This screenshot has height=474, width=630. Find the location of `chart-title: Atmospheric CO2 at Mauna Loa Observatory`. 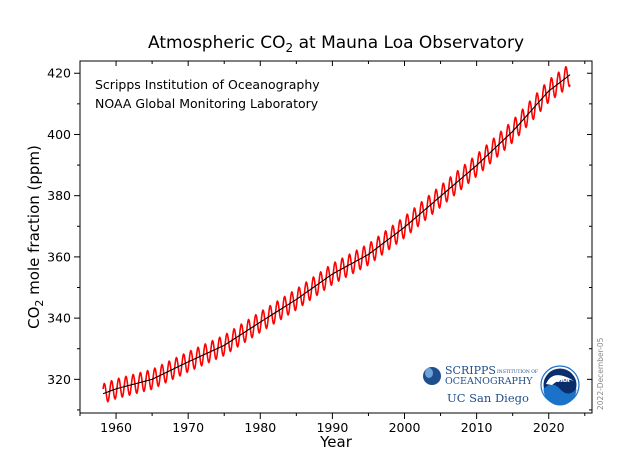

chart-title: Atmospheric CO2 at Mauna Loa Observatory is located at coordinates (336, 44).